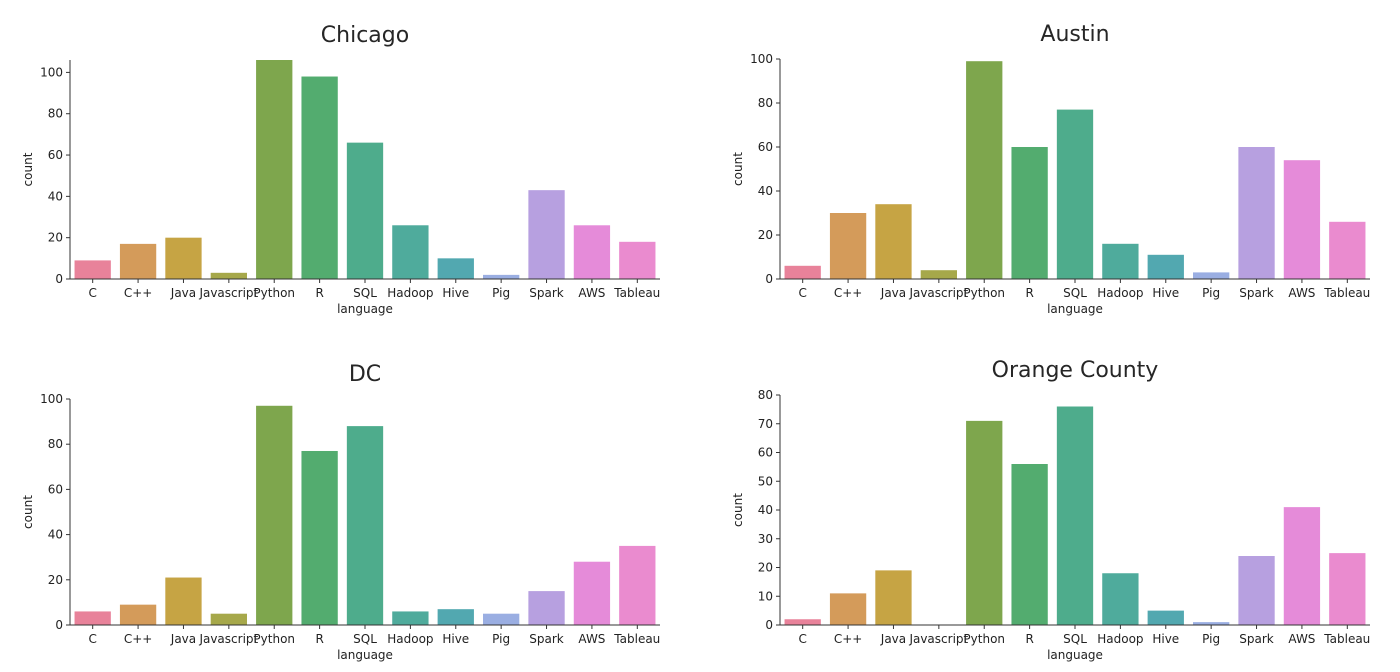  I want to click on y-tick-label: 50, so click(765, 481).